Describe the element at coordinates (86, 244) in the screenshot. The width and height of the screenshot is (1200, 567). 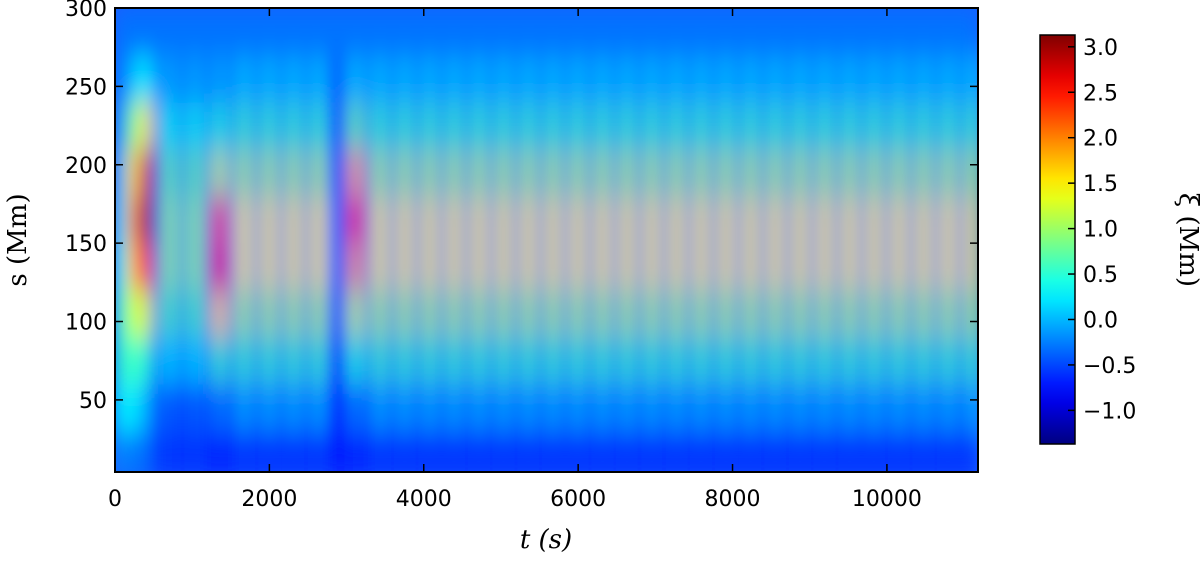
I see `y-tick-label: 150` at that location.